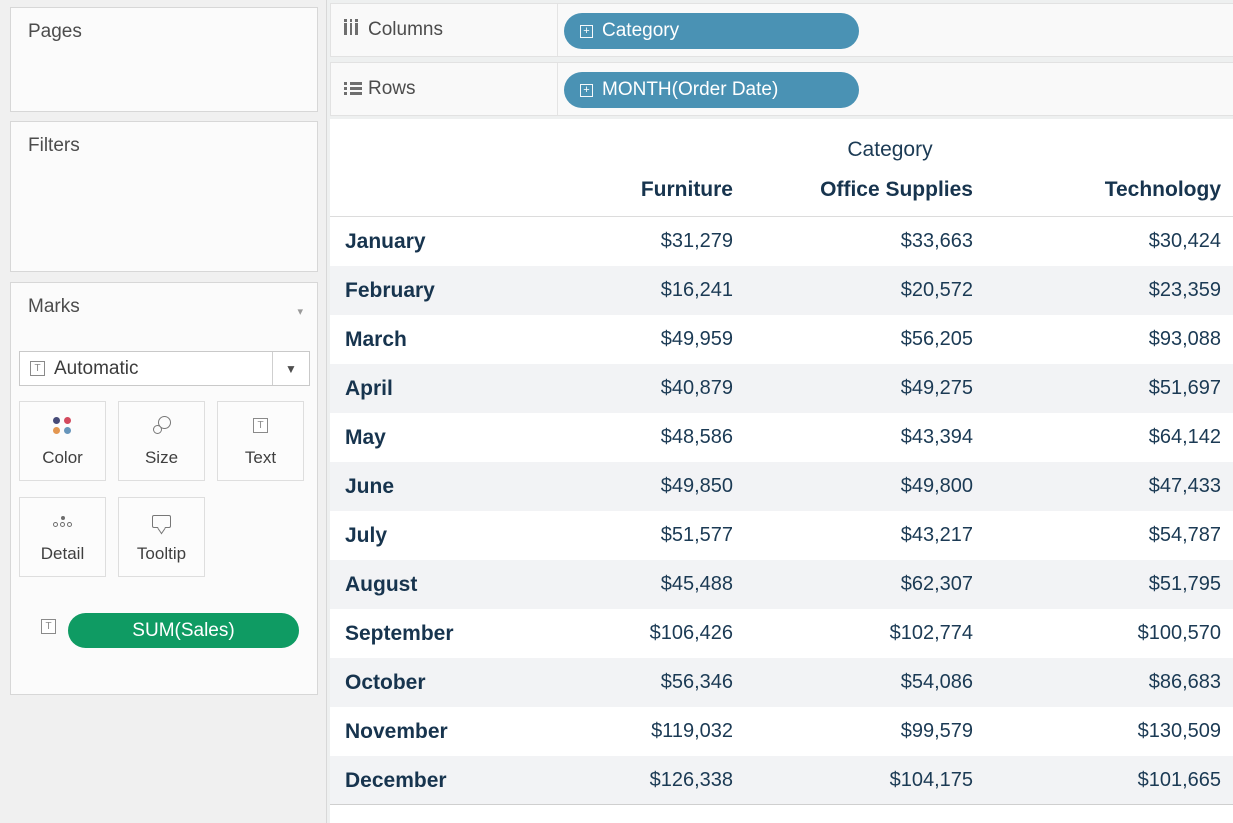  Describe the element at coordinates (396, 731) in the screenshot. I see `row-header-month: November` at that location.